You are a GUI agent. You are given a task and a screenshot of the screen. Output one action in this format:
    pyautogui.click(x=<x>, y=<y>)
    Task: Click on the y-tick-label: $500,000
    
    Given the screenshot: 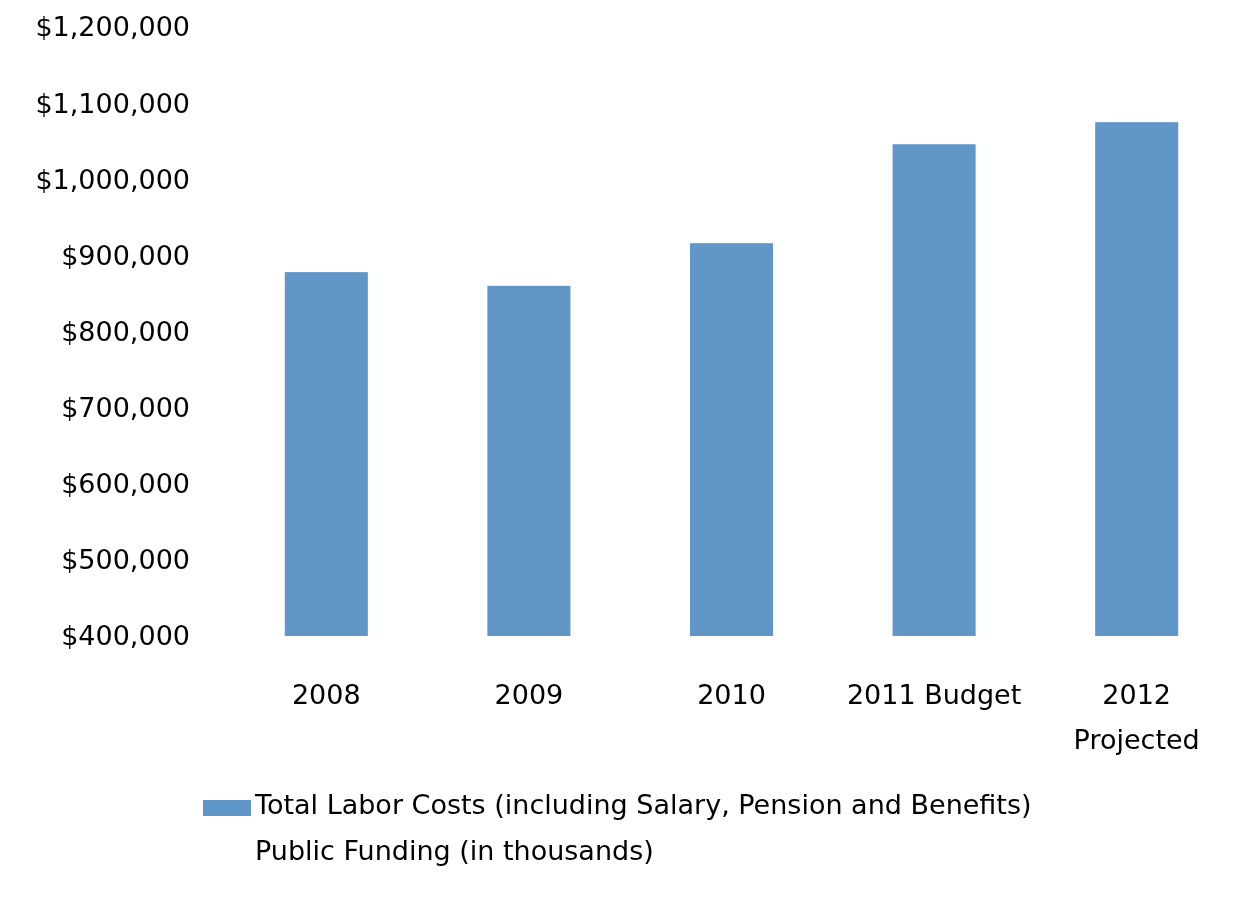 What is the action you would take?
    pyautogui.click(x=125, y=560)
    